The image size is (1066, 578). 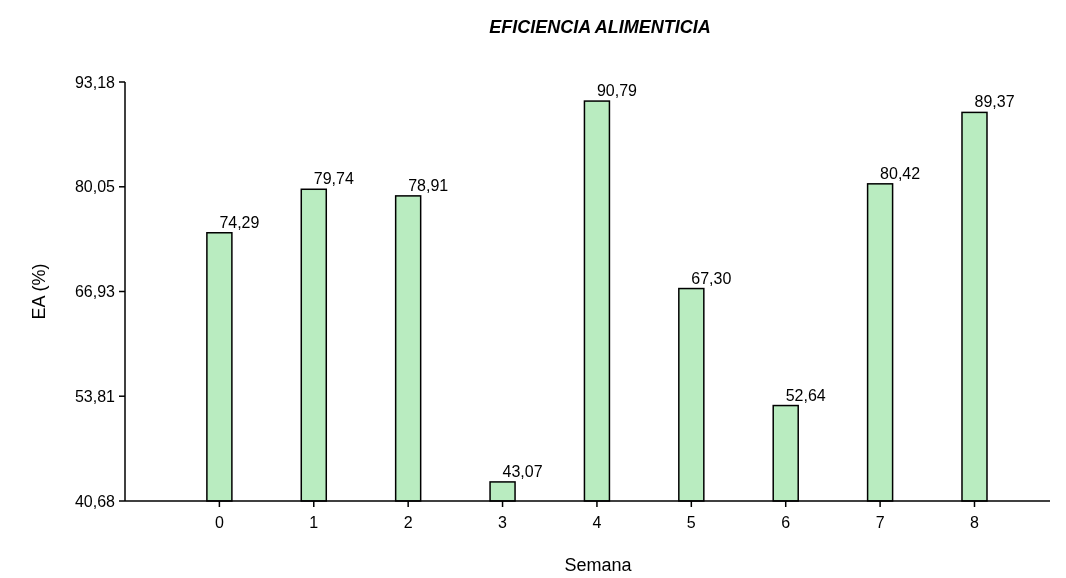 What do you see at coordinates (503, 522) in the screenshot?
I see `x-tick-label: 3` at bounding box center [503, 522].